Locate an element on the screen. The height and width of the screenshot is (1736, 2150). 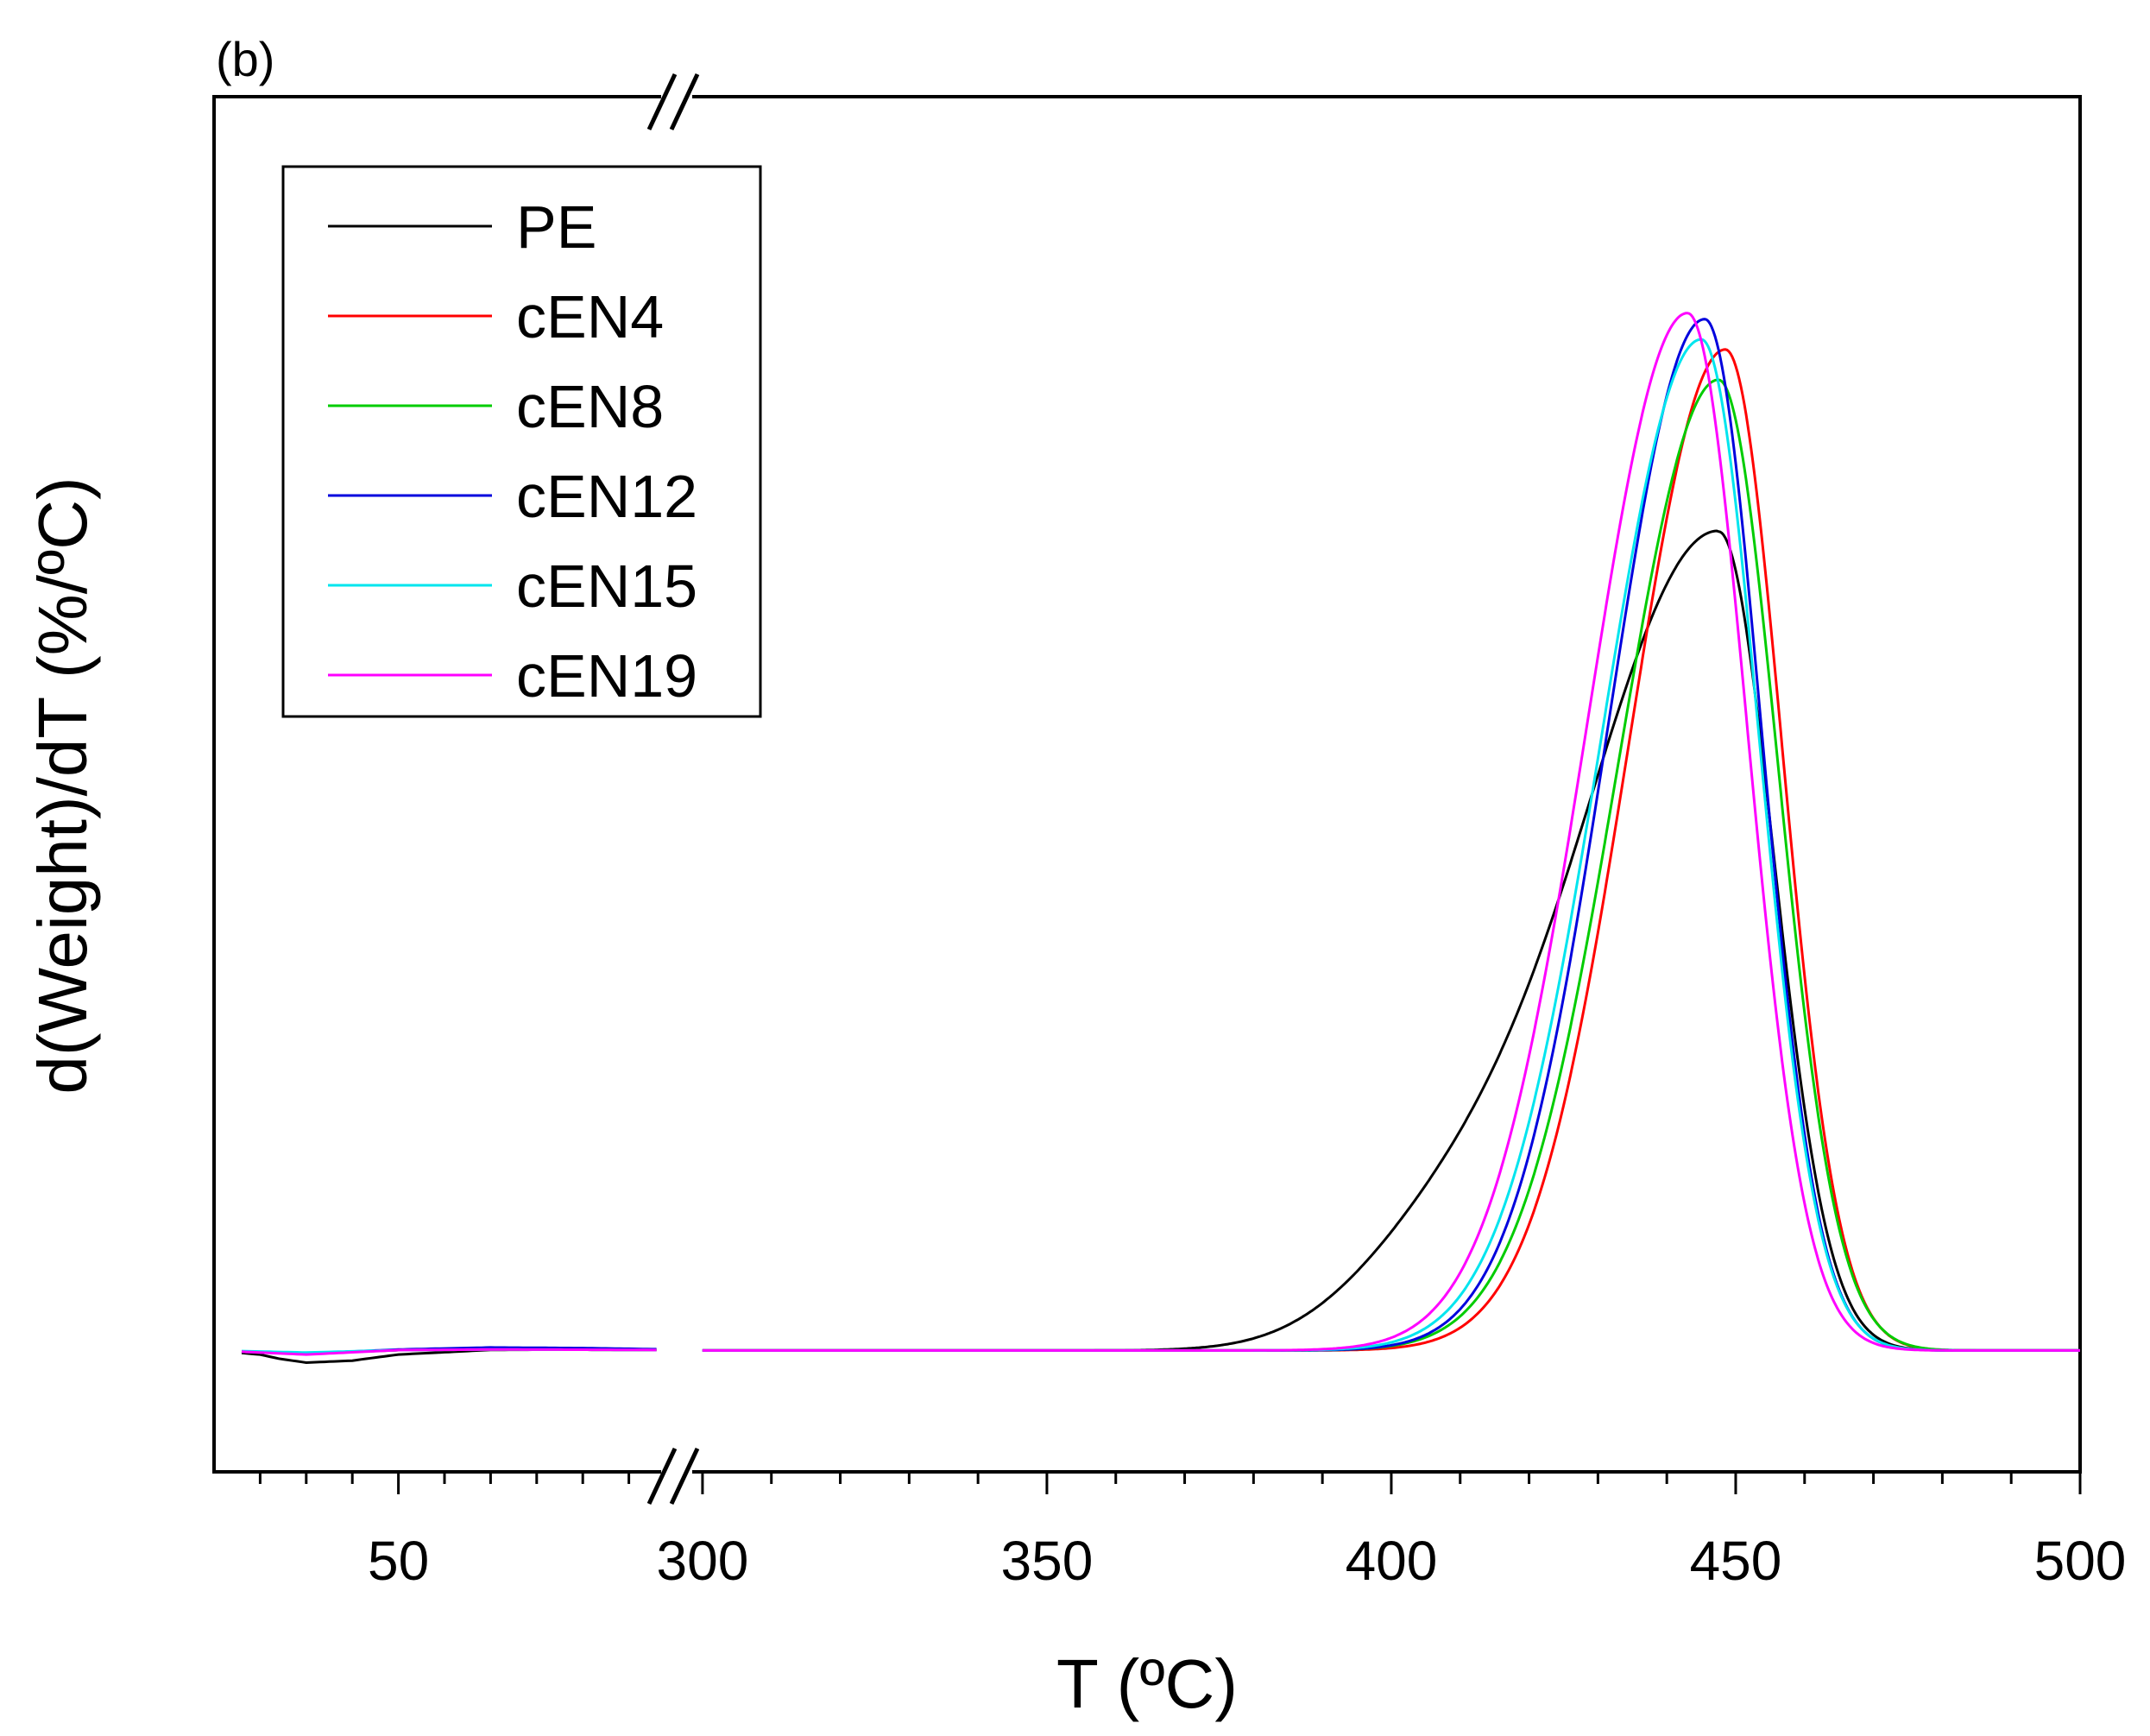
x-tick-label-500: 500 is located at coordinates (2080, 1561).